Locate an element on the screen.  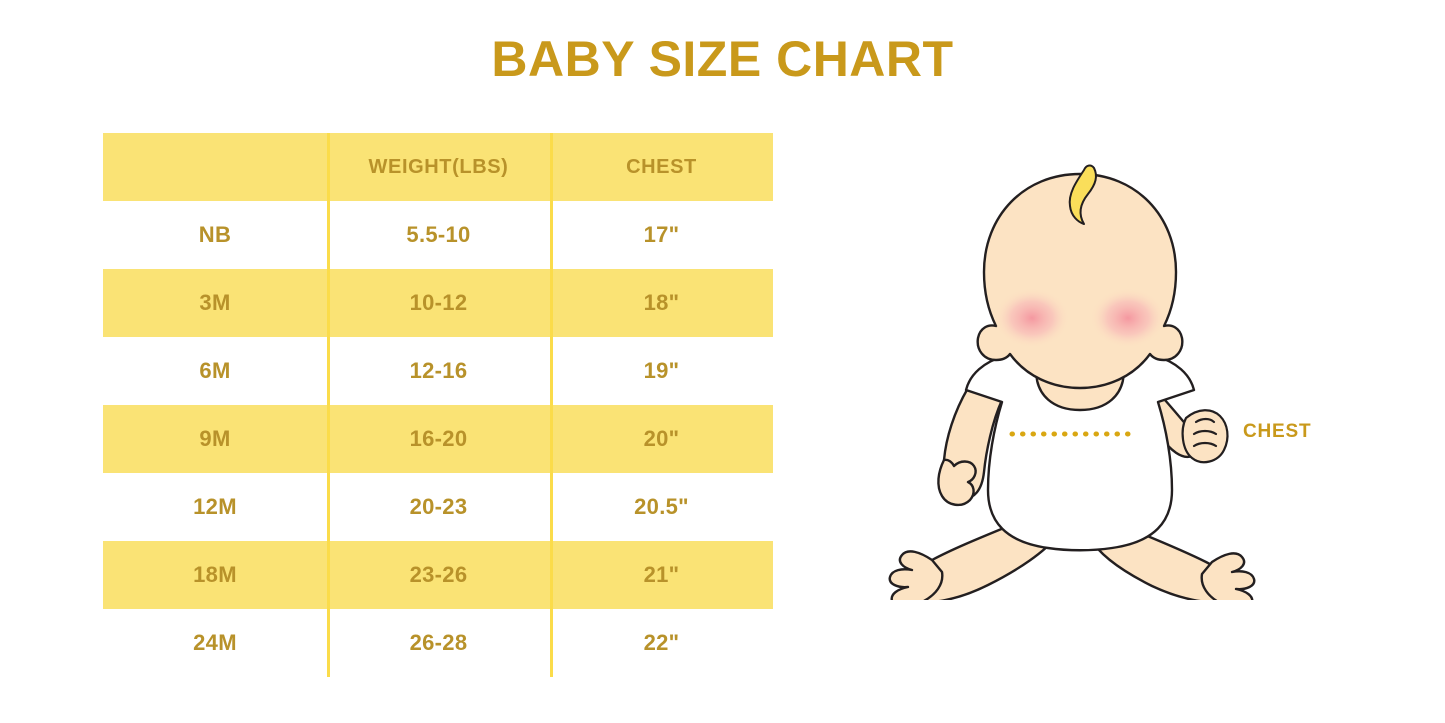
cell-chest: 20" is located at coordinates (661, 438).